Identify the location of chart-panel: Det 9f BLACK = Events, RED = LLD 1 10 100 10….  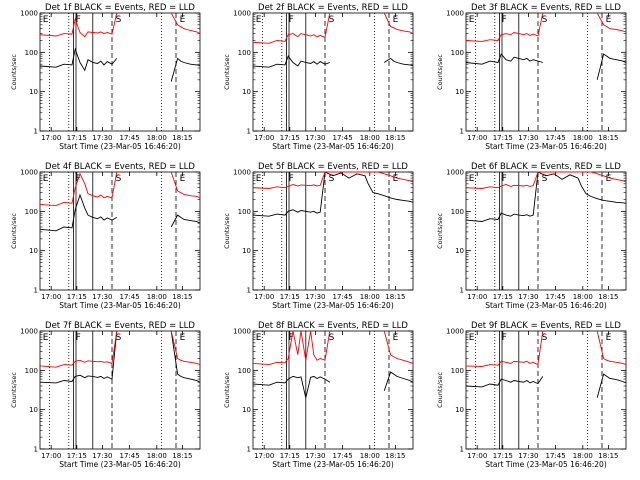
(531, 395).